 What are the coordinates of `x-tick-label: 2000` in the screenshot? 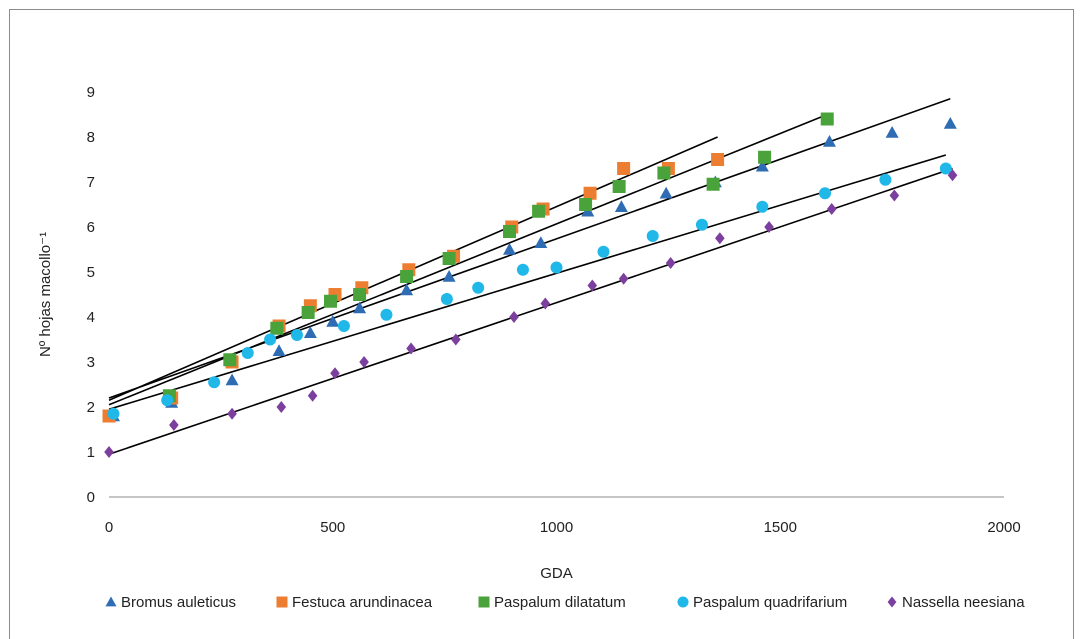 It's located at (1003, 527).